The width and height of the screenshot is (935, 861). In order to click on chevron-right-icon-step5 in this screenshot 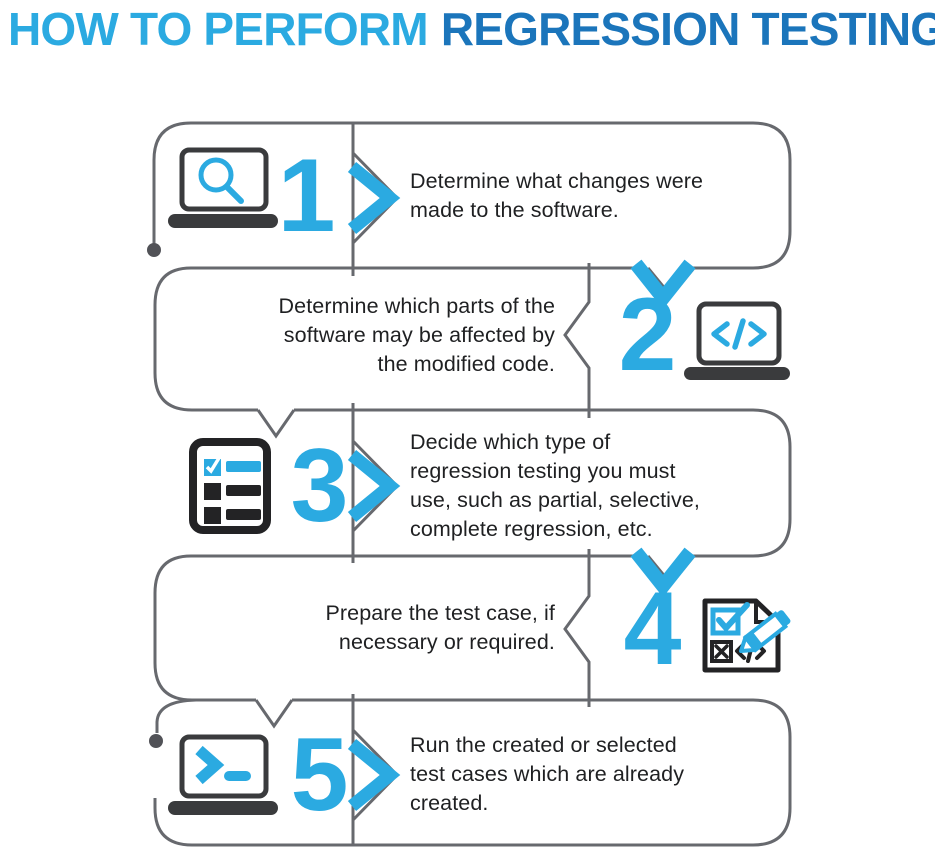, I will do `click(374, 775)`.